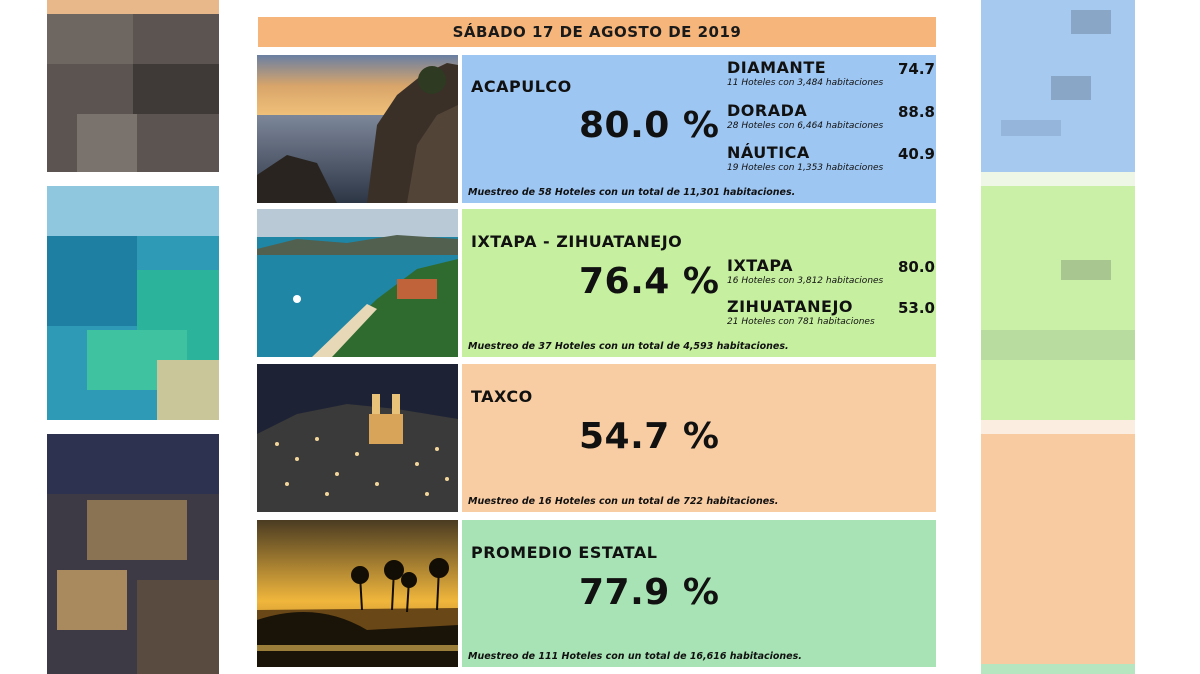 The width and height of the screenshot is (1200, 674). What do you see at coordinates (577, 241) in the screenshot?
I see `region-name: IXTAPA - ZIHUATANEJO` at bounding box center [577, 241].